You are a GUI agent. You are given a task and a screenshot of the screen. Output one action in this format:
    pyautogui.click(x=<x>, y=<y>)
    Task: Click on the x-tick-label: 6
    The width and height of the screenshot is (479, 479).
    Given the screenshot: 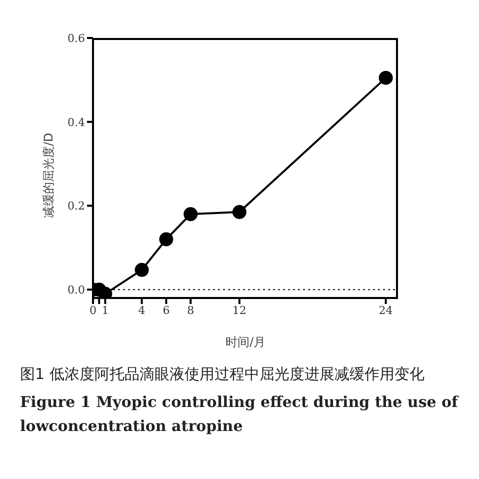 What is the action you would take?
    pyautogui.click(x=166, y=310)
    